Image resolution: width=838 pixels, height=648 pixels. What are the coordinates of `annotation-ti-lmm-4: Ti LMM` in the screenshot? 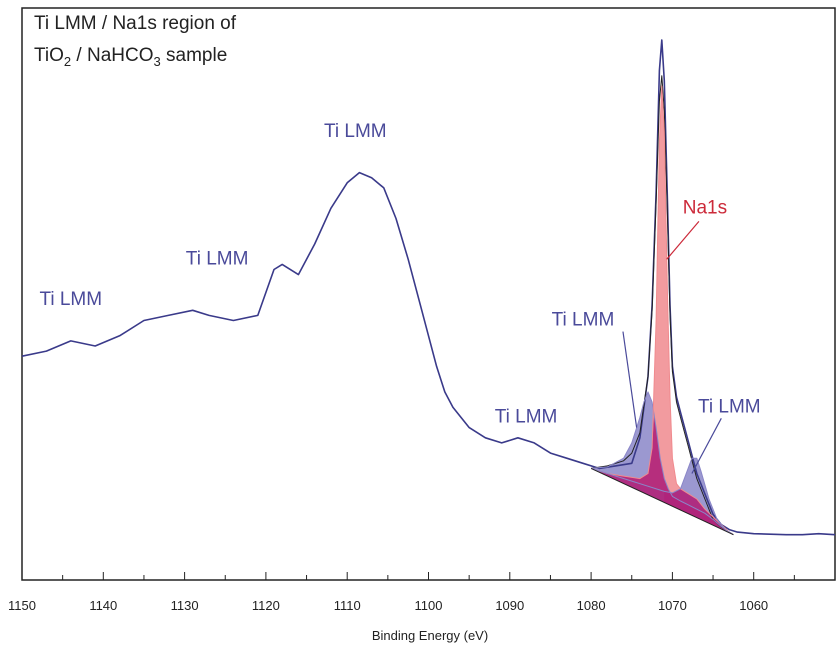 It's located at (526, 417).